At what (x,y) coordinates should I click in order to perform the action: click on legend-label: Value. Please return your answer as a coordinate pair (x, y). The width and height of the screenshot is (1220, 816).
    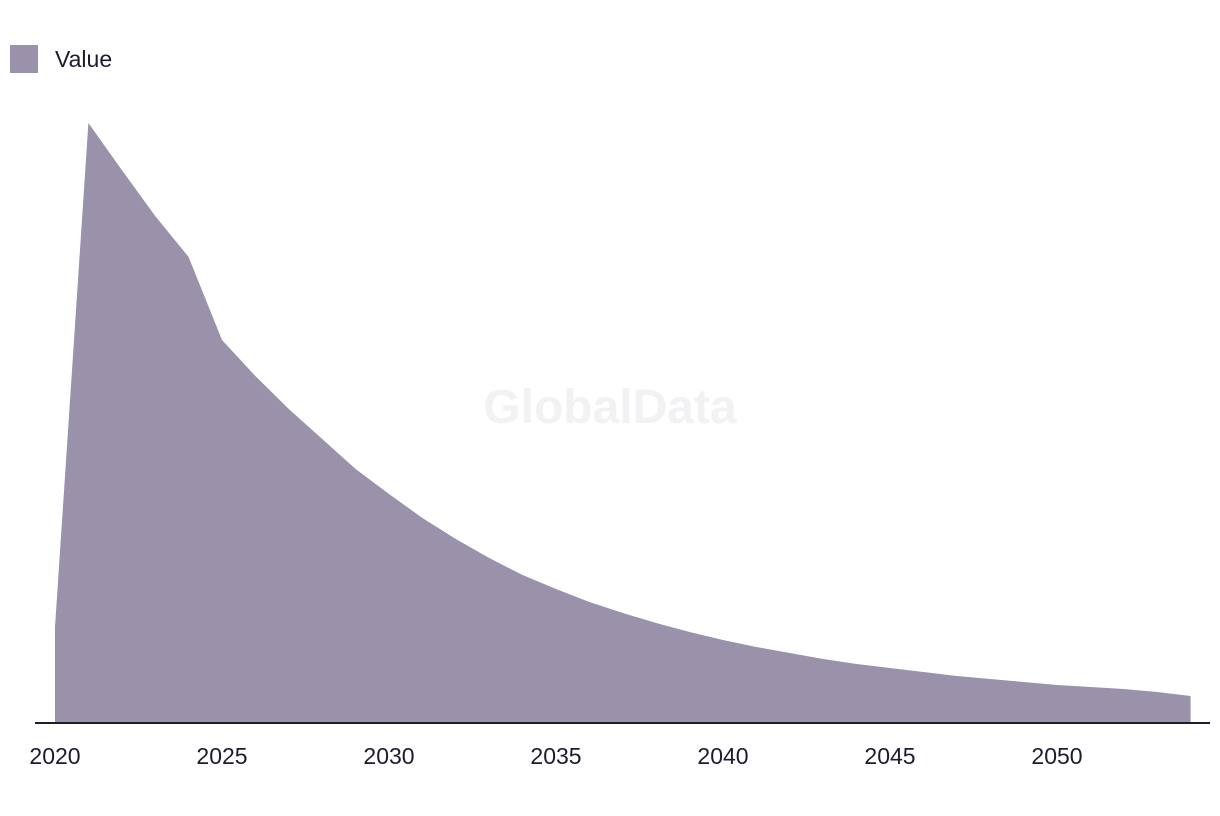
    Looking at the image, I should click on (84, 59).